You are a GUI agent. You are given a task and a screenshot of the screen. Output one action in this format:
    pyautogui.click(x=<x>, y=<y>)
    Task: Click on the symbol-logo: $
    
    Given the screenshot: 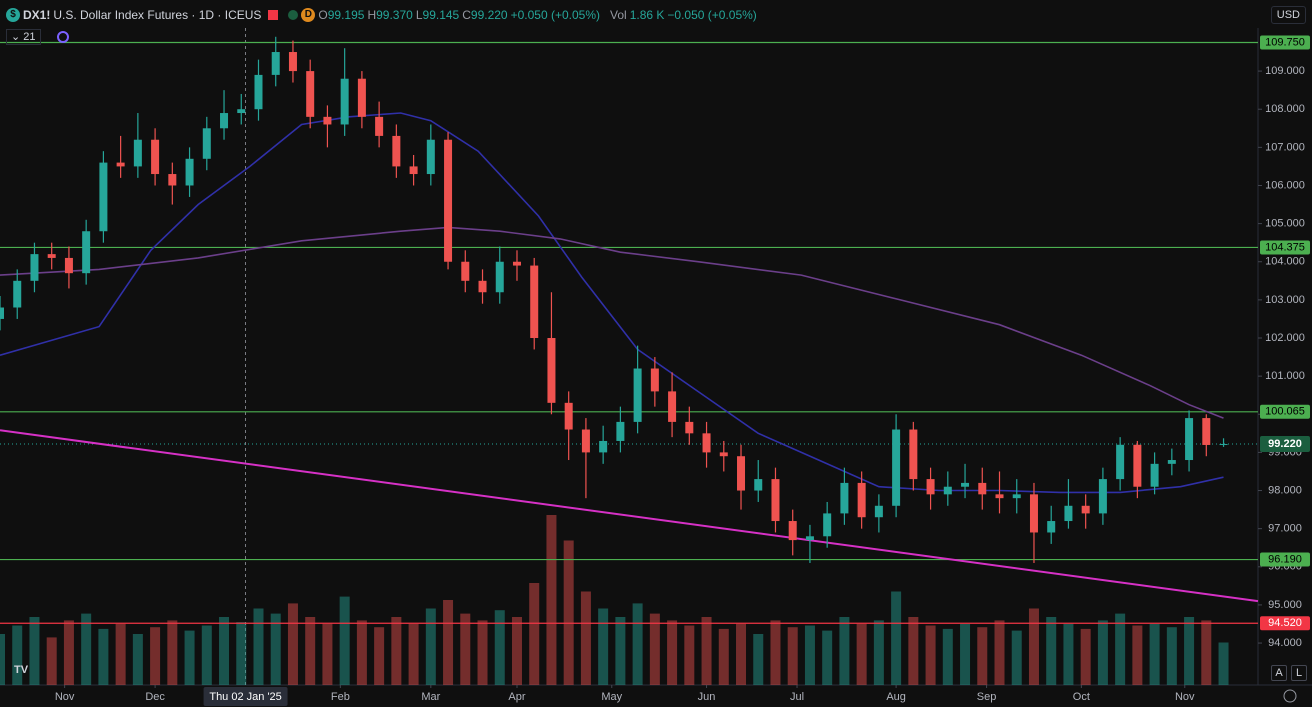 What is the action you would take?
    pyautogui.click(x=13, y=15)
    